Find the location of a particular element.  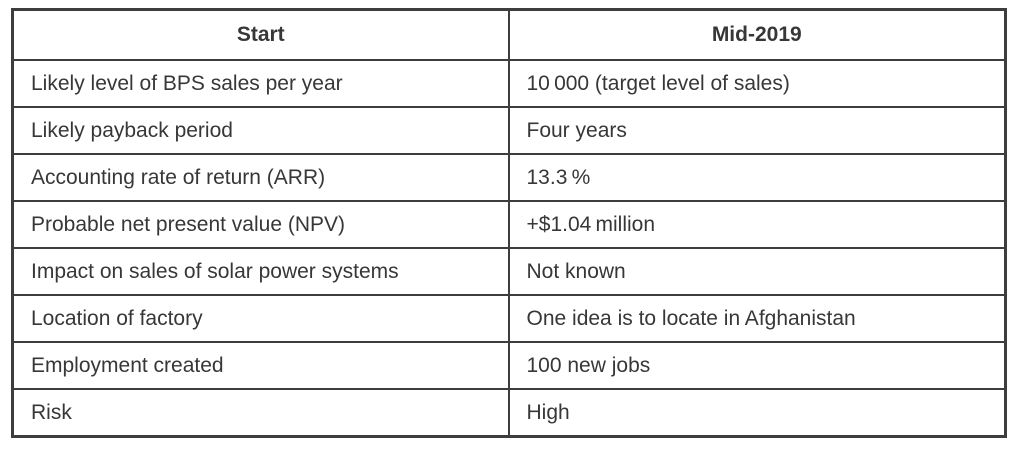

row-value-factory-location: One idea is to locate in Afghanistan is located at coordinates (757, 318).